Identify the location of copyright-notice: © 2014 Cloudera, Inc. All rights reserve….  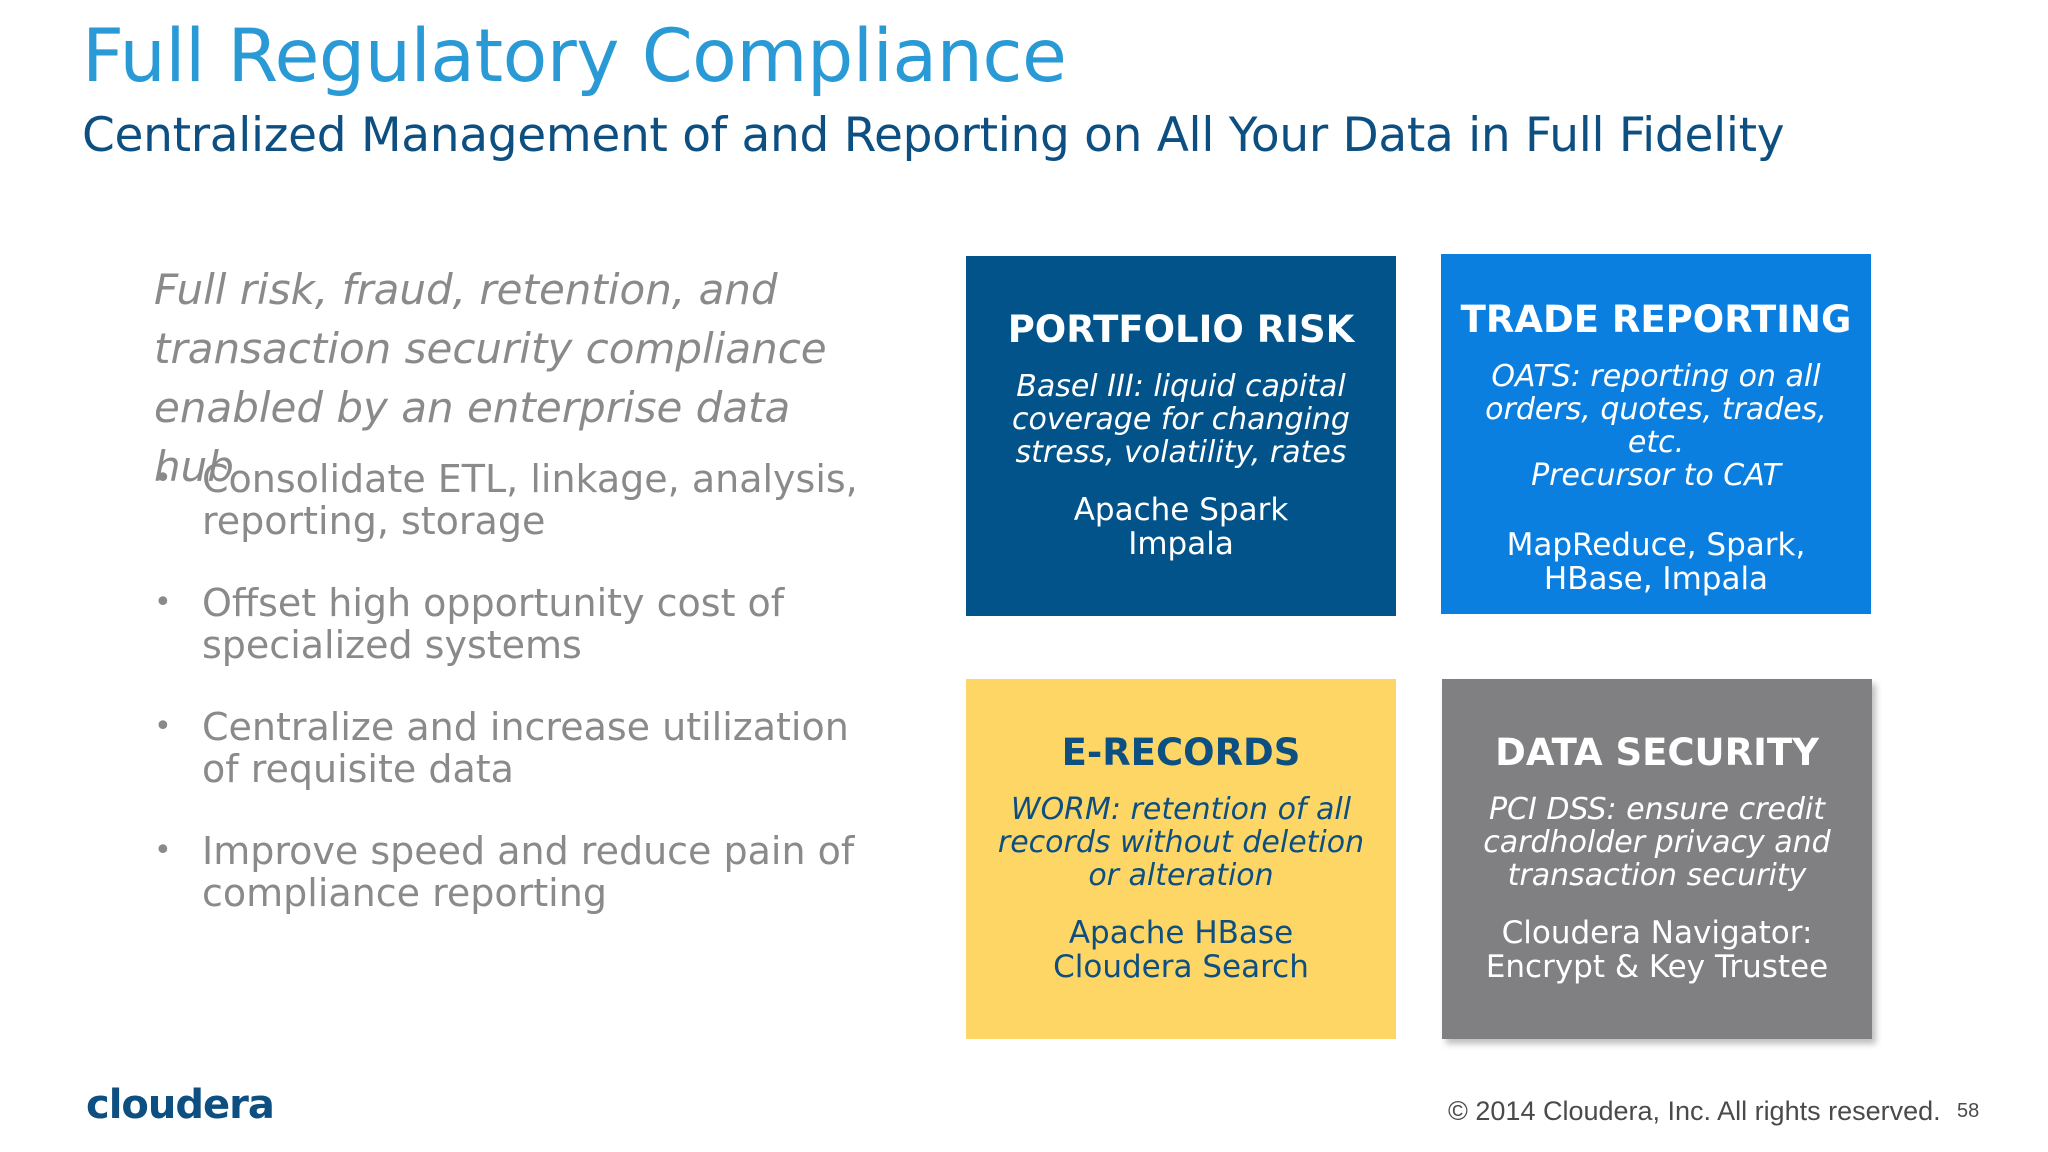
(1694, 1111).